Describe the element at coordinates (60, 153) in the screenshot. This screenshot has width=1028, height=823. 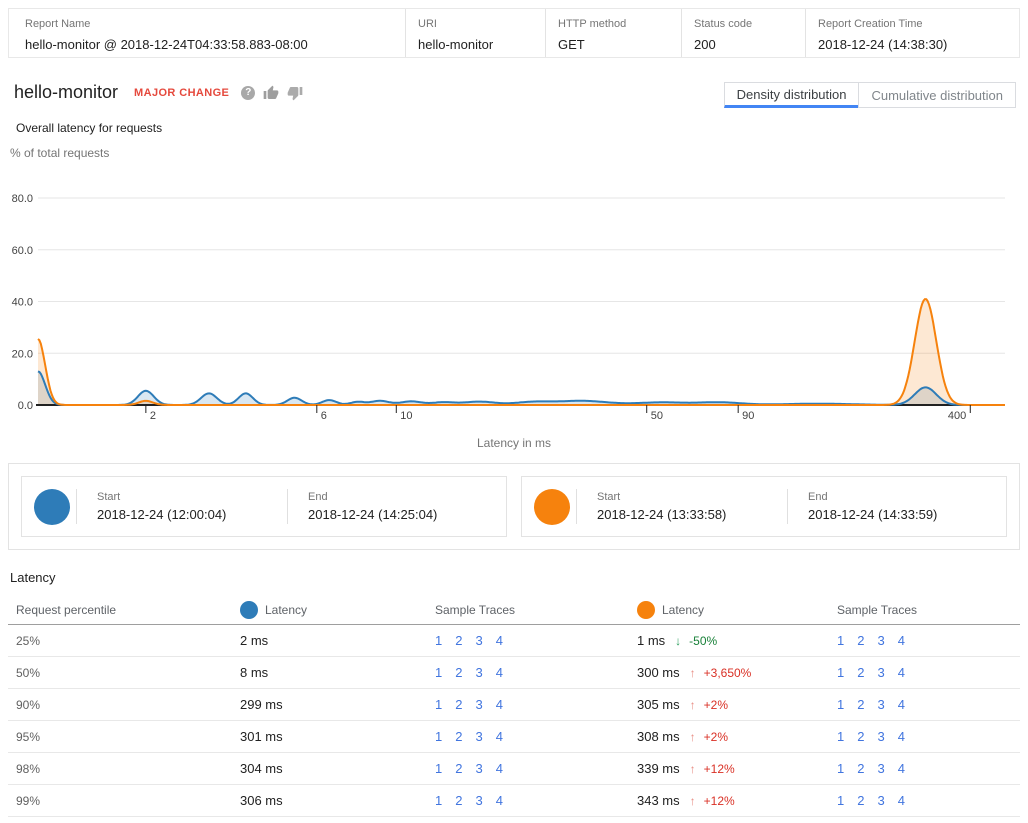
I see `chart-y-axis-caption: % of total requests` at that location.